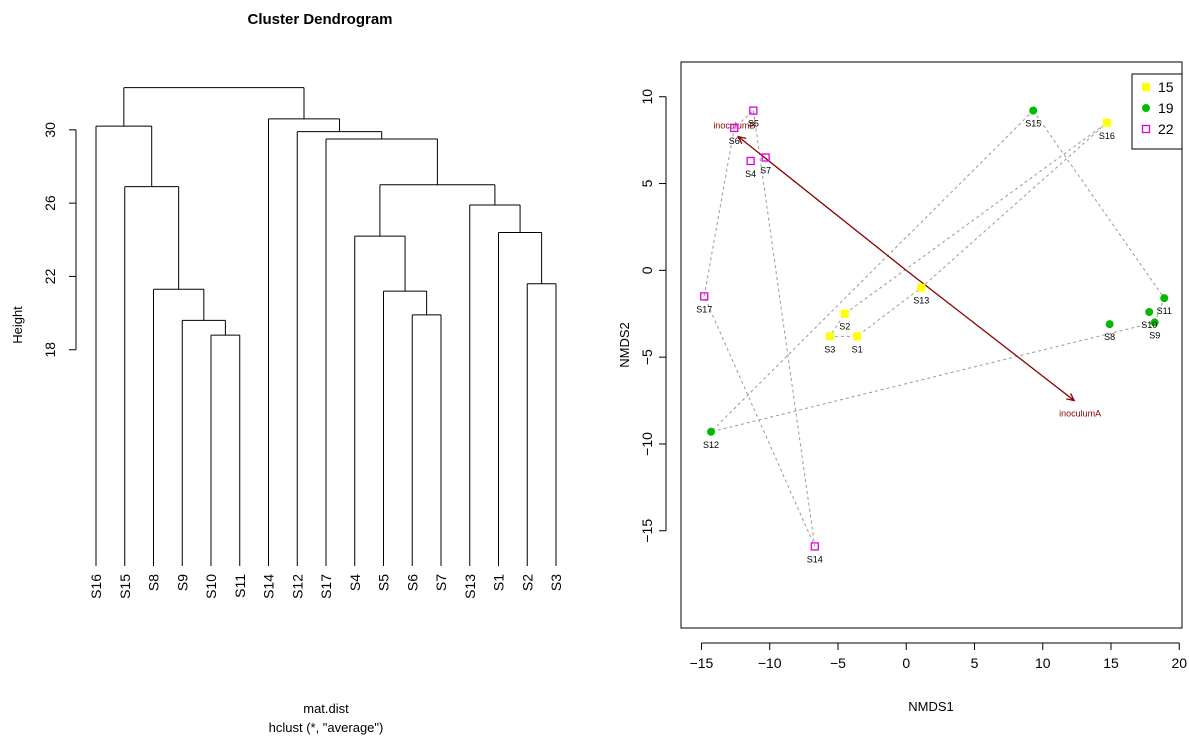 The image size is (1189, 740). What do you see at coordinates (1033, 124) in the screenshot?
I see `point-label: S15` at bounding box center [1033, 124].